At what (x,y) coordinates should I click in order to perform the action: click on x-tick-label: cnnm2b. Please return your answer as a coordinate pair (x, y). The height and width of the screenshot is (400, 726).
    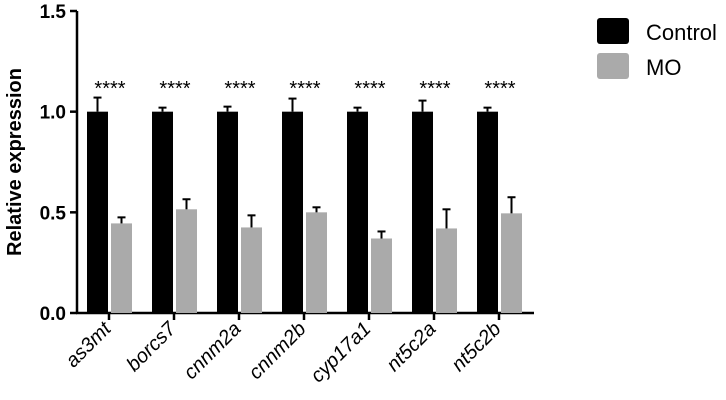
    Looking at the image, I should click on (278, 351).